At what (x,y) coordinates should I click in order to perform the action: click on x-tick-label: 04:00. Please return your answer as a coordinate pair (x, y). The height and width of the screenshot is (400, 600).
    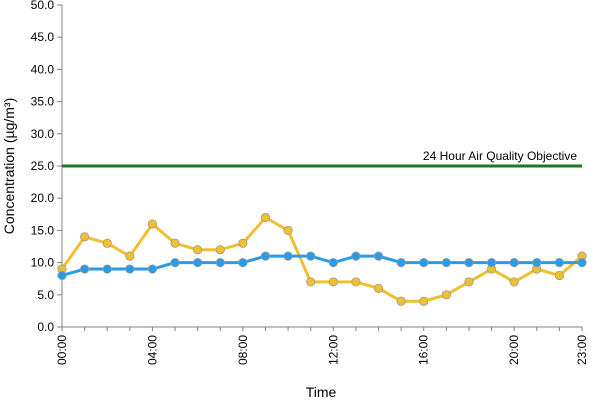
    Looking at the image, I should click on (152, 350).